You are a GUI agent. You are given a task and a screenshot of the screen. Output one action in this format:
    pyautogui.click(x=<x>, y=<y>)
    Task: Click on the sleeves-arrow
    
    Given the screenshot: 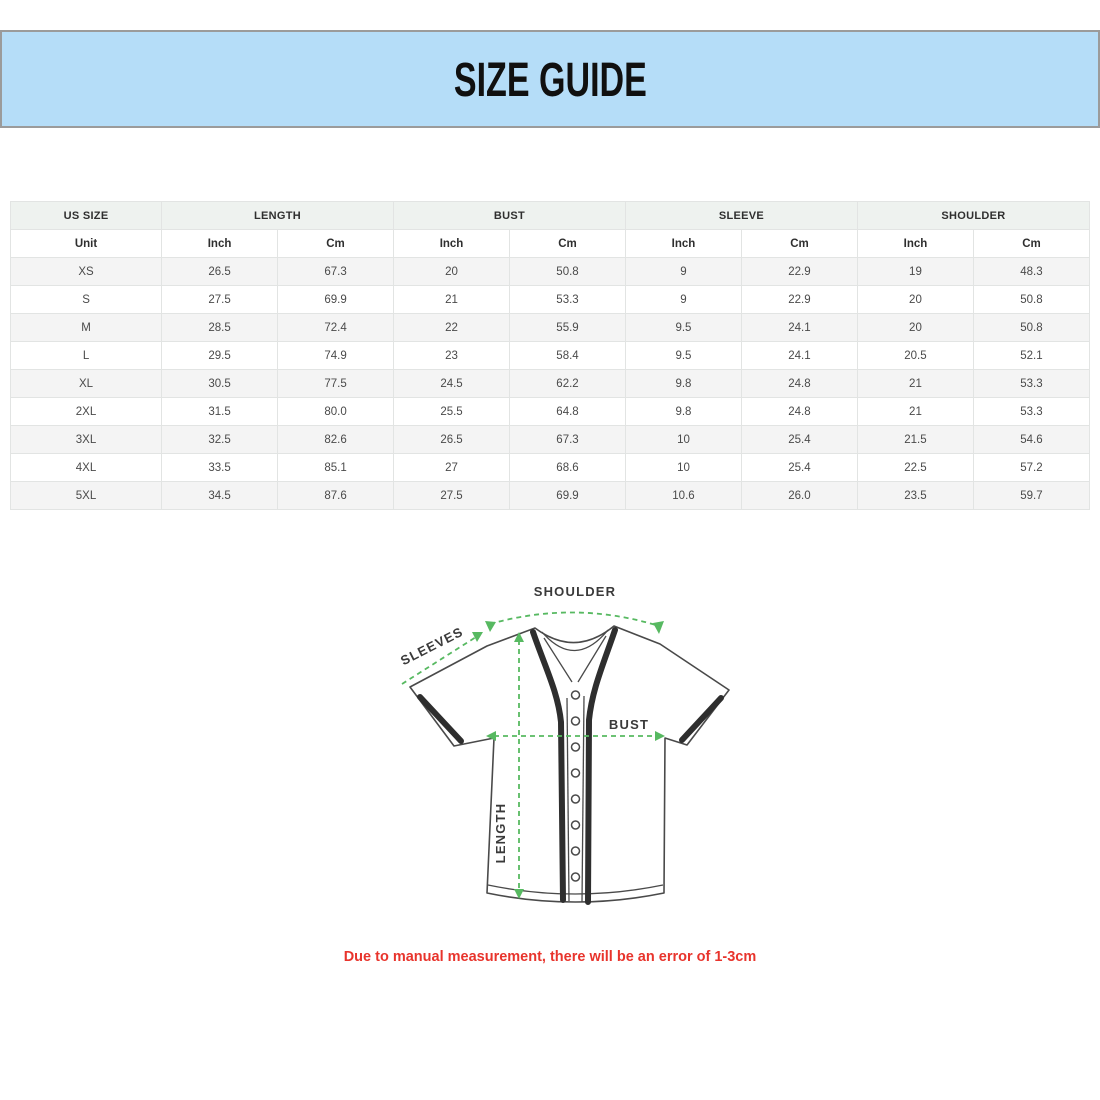 What is the action you would take?
    pyautogui.click(x=439, y=660)
    